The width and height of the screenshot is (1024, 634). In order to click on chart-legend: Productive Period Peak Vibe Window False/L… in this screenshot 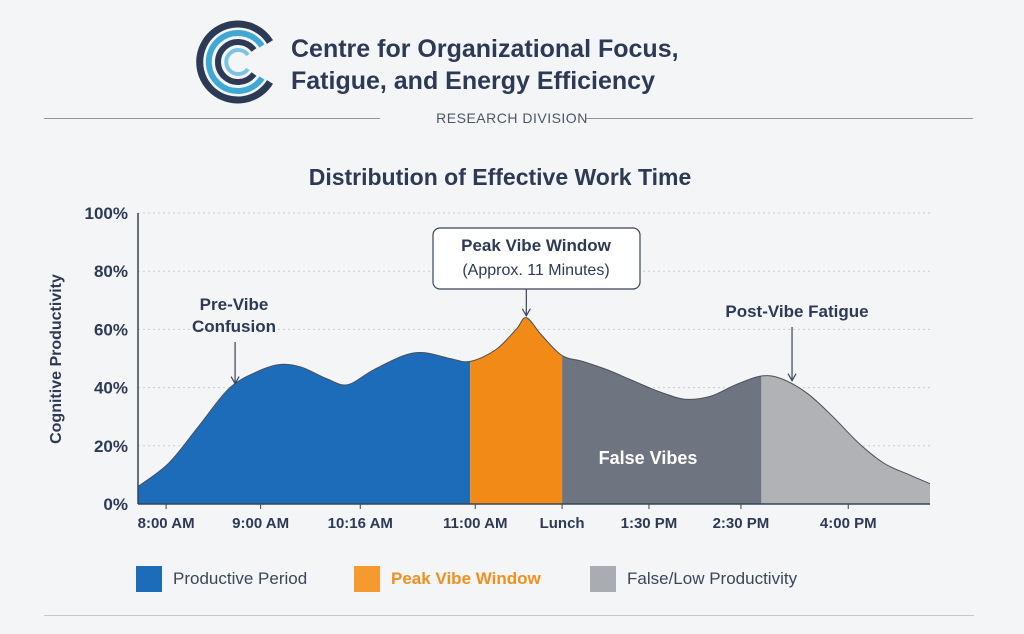, I will do `click(512, 580)`.